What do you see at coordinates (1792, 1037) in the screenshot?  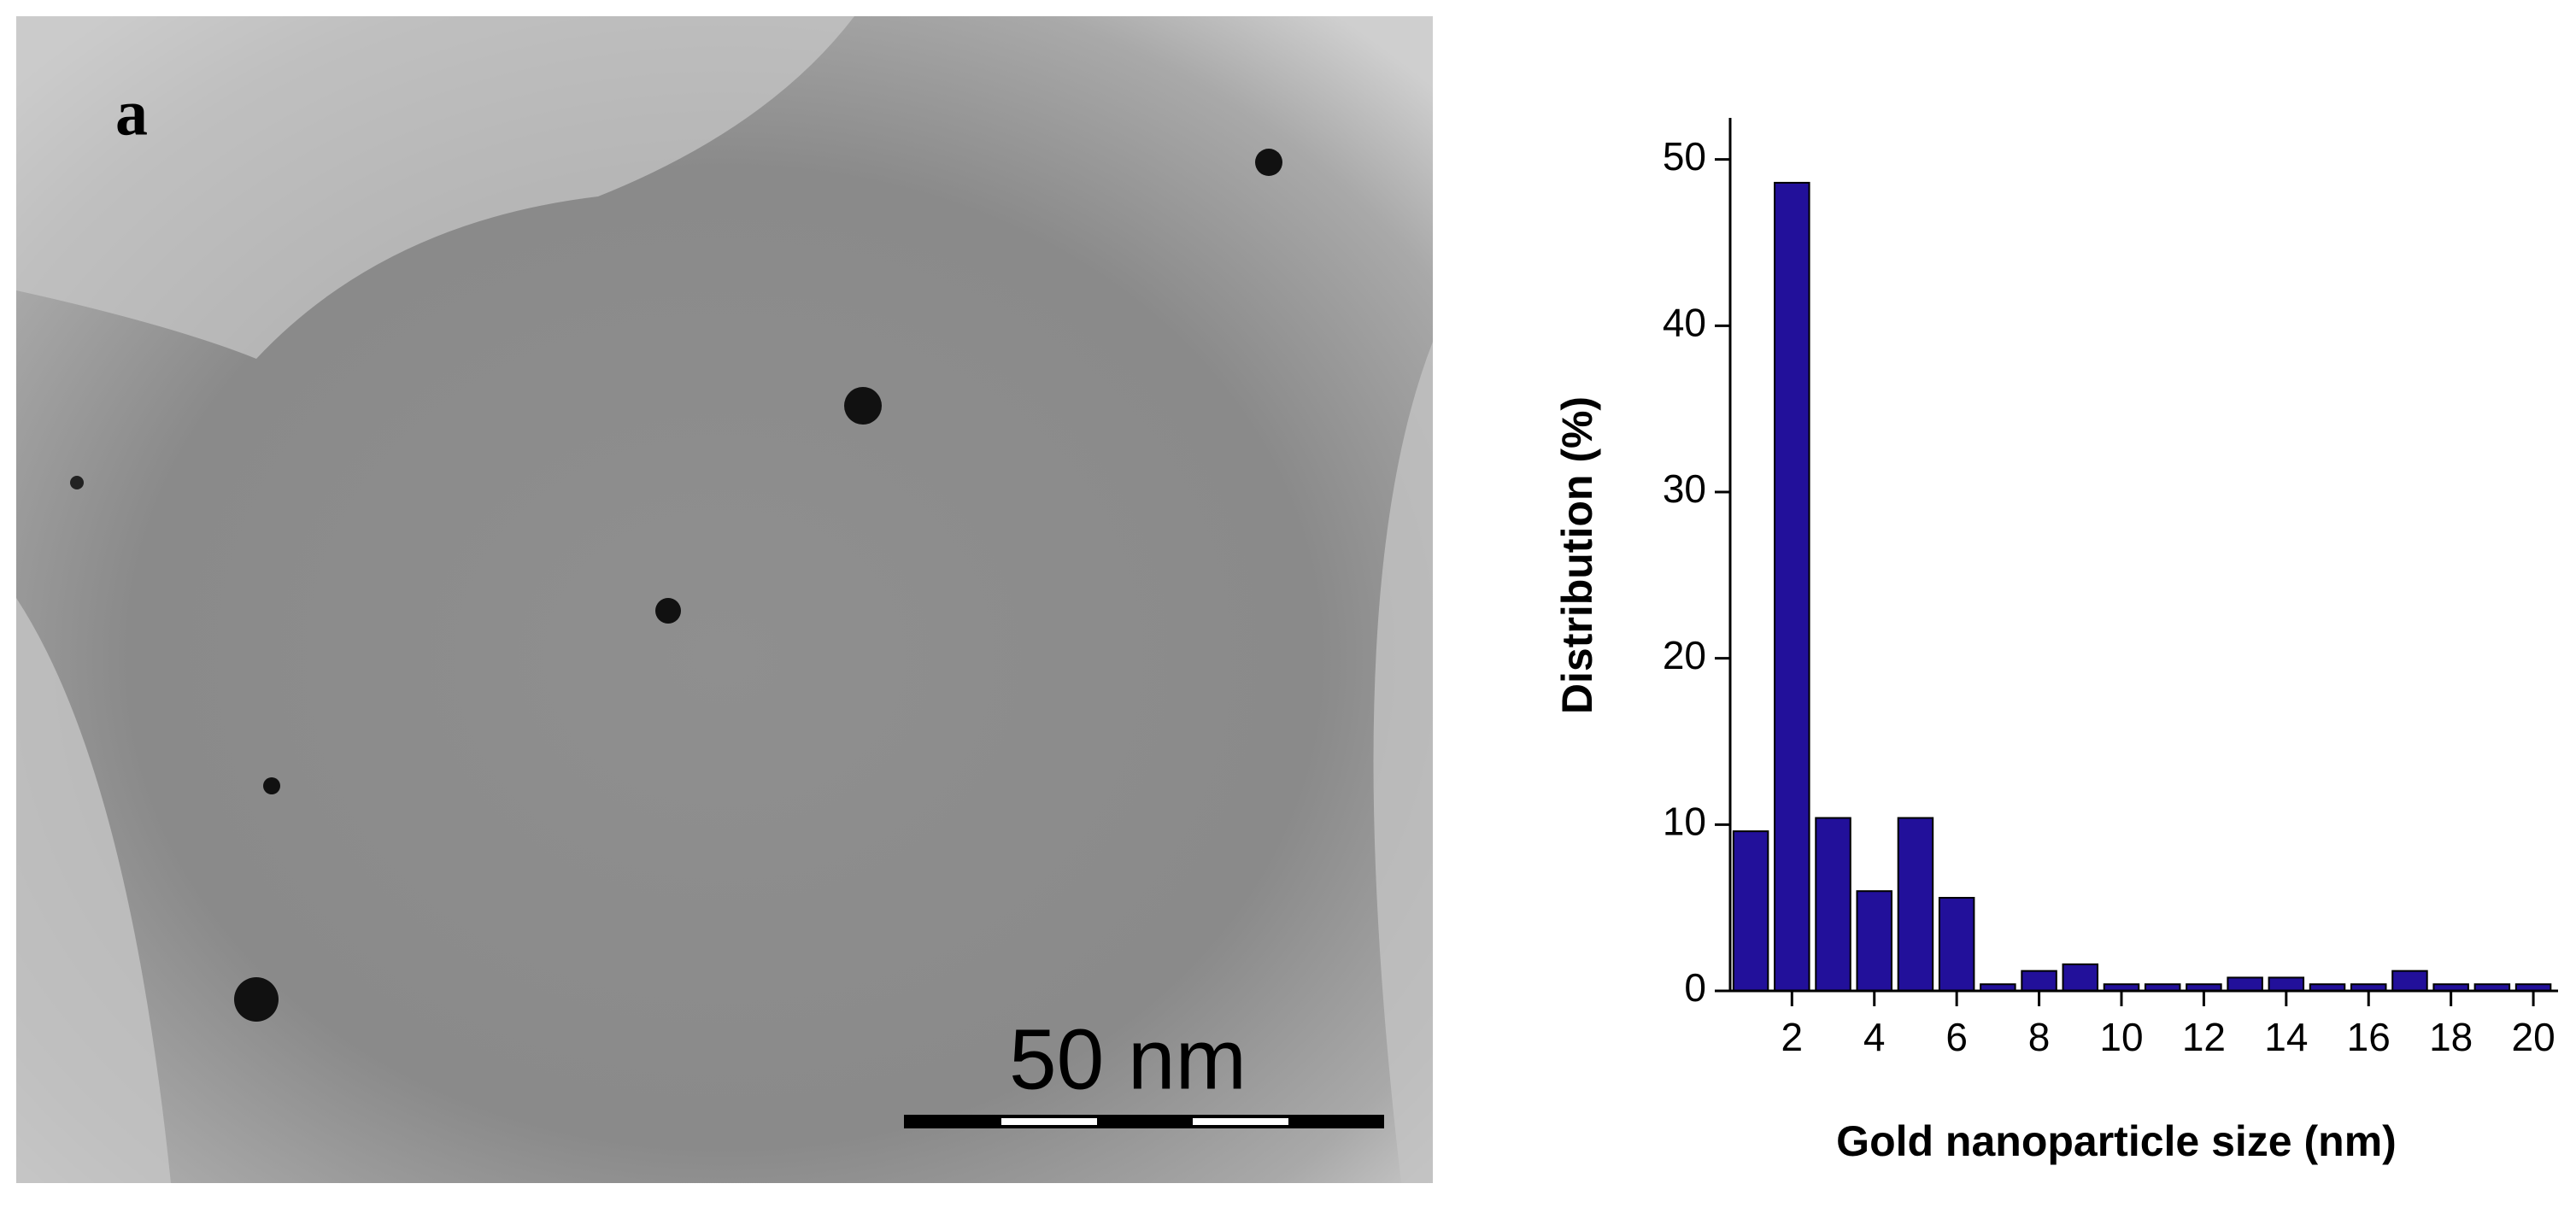 I see `x-tick-label: 2` at bounding box center [1792, 1037].